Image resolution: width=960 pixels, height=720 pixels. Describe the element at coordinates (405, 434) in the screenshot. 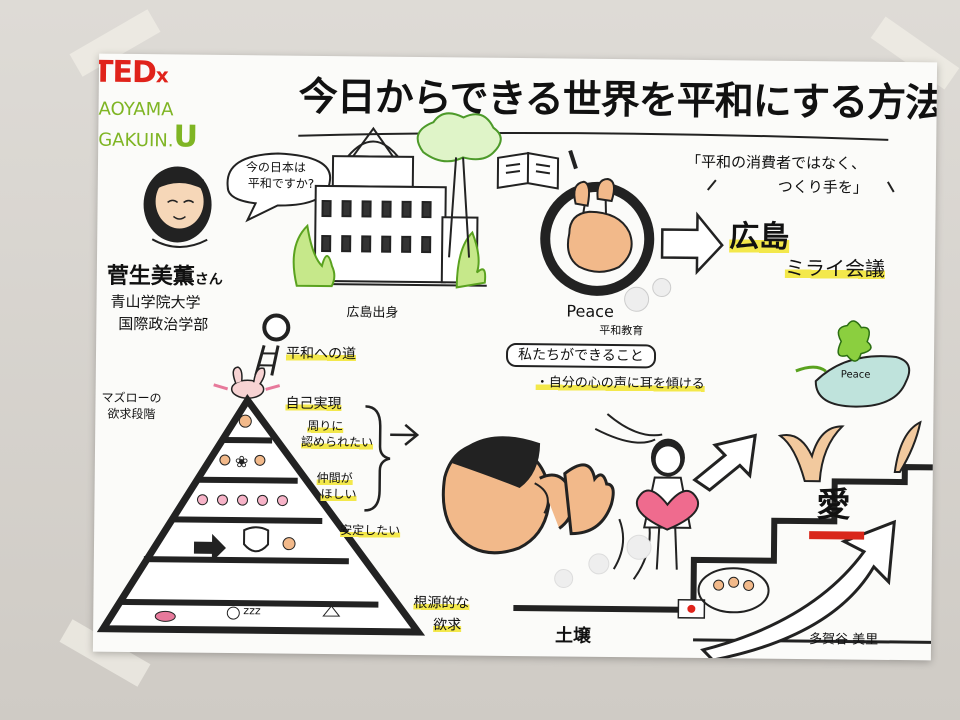

I see `arrow-right-small-icon` at that location.